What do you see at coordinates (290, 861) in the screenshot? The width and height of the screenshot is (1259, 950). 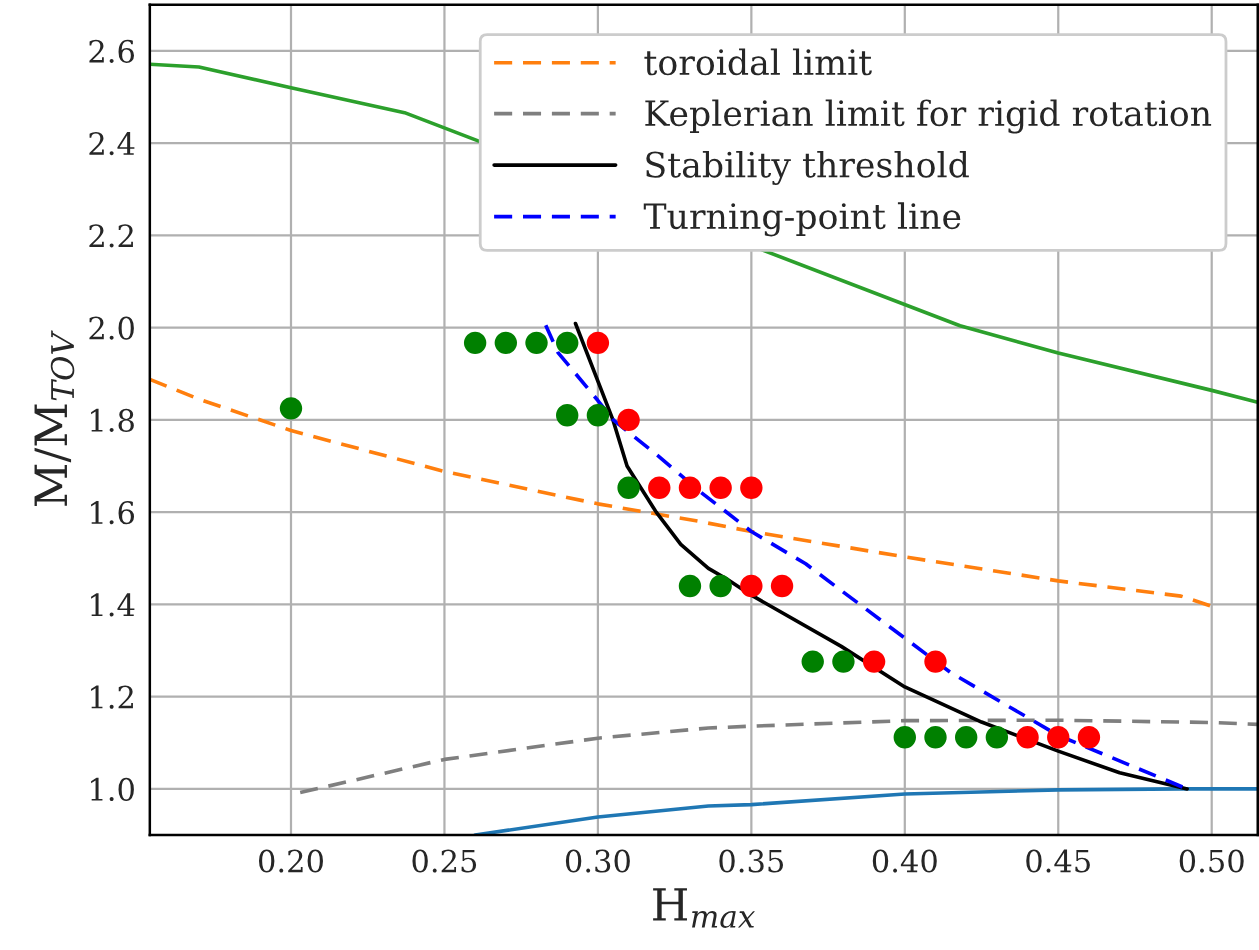 I see `x-tick-label: 0.20` at bounding box center [290, 861].